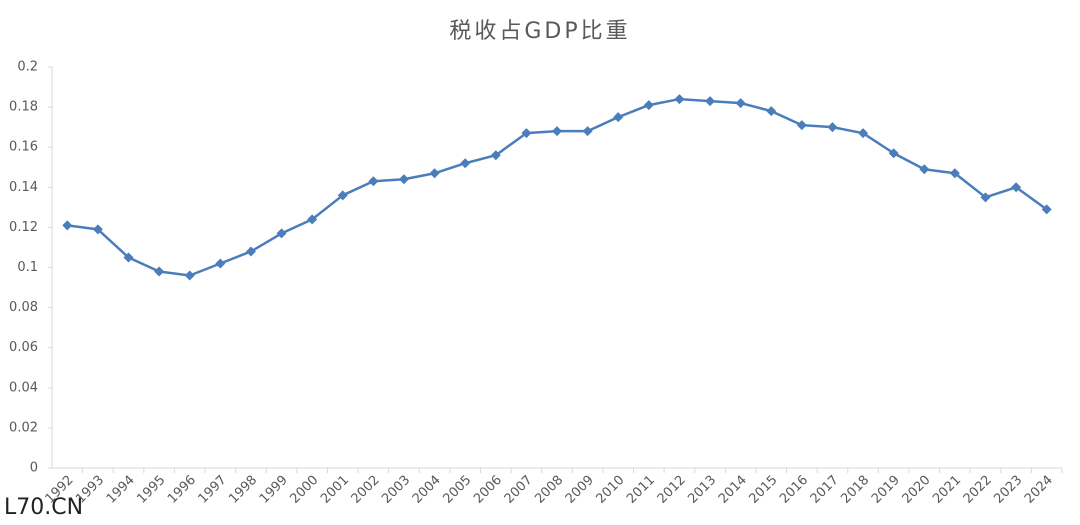 This screenshot has height=525, width=1080. I want to click on y-tick-label: 0, so click(34, 468).